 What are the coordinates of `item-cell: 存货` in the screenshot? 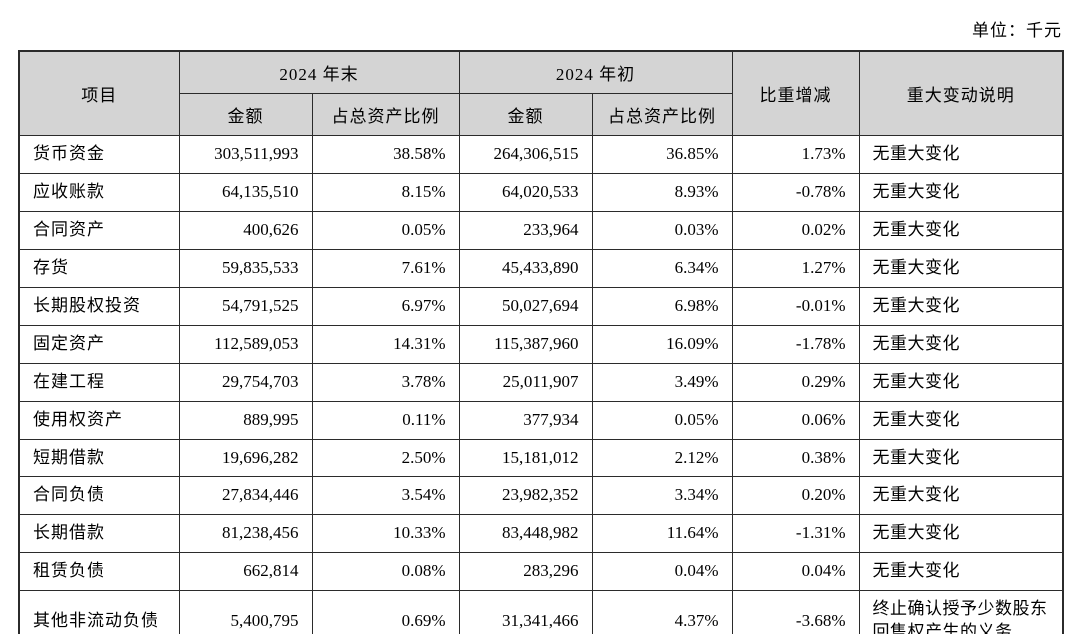 It's located at (99, 268).